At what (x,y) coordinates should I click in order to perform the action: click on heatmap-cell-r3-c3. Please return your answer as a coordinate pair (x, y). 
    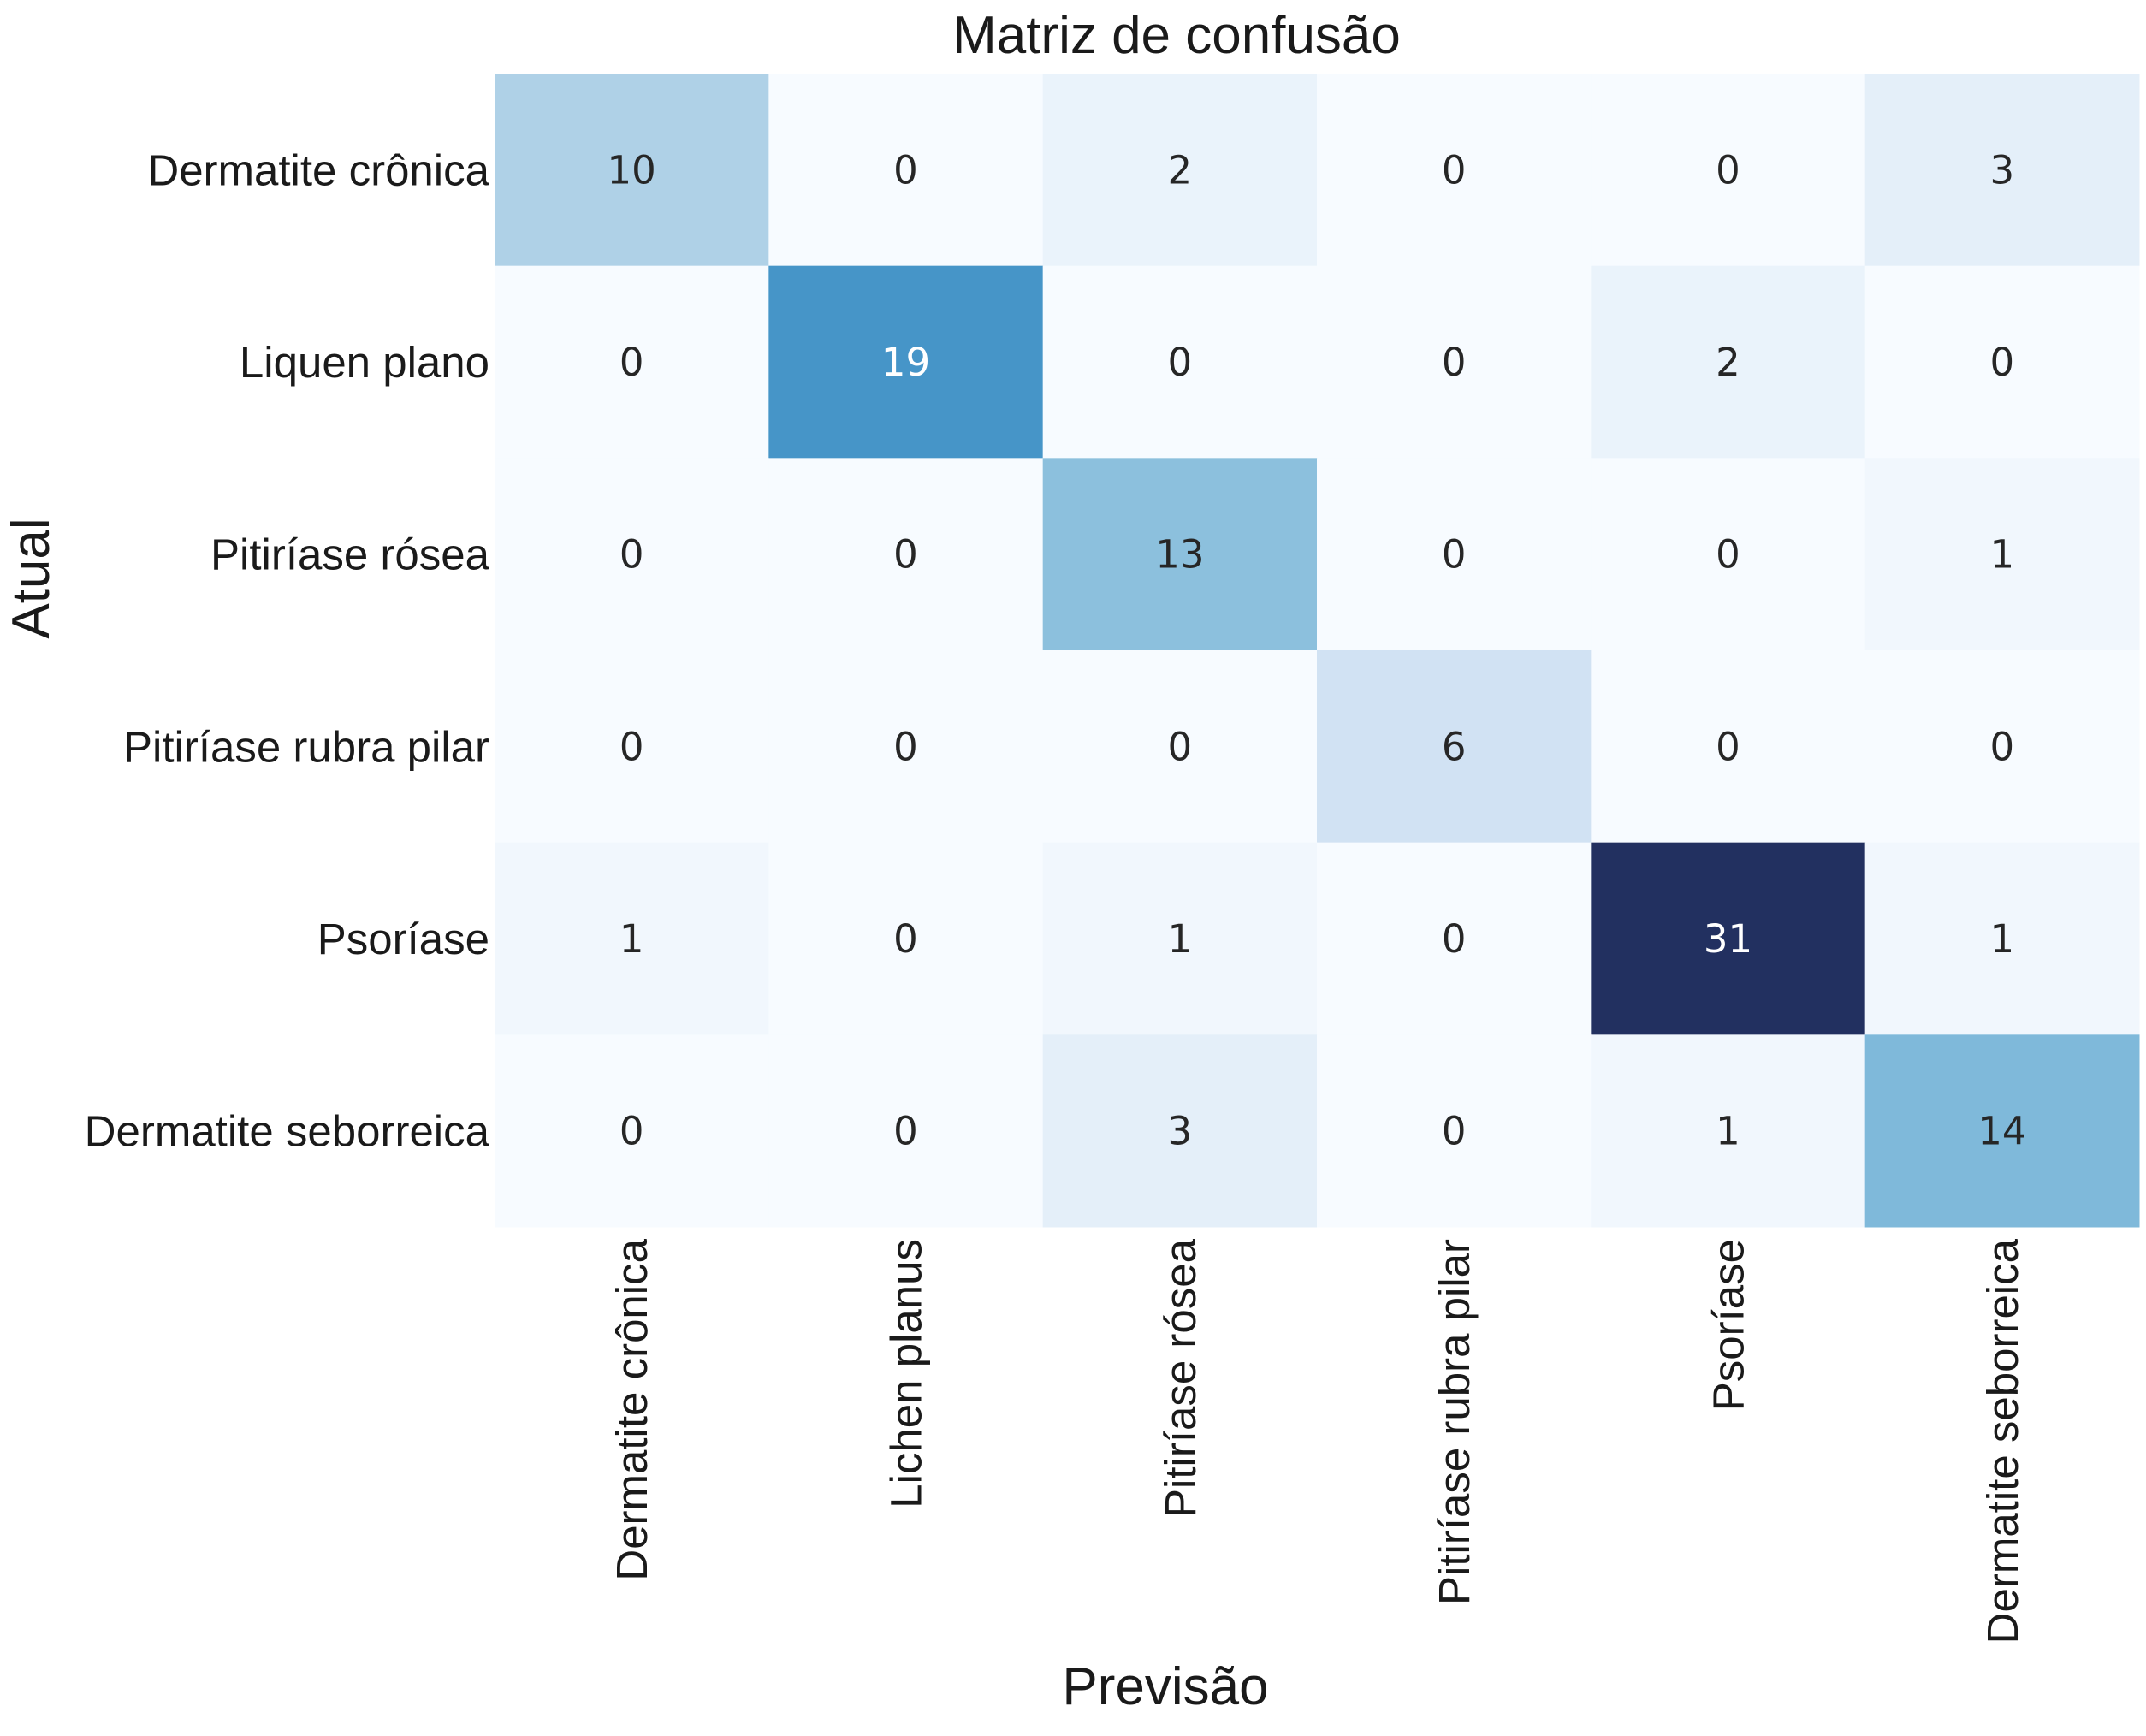
    Looking at the image, I should click on (1454, 747).